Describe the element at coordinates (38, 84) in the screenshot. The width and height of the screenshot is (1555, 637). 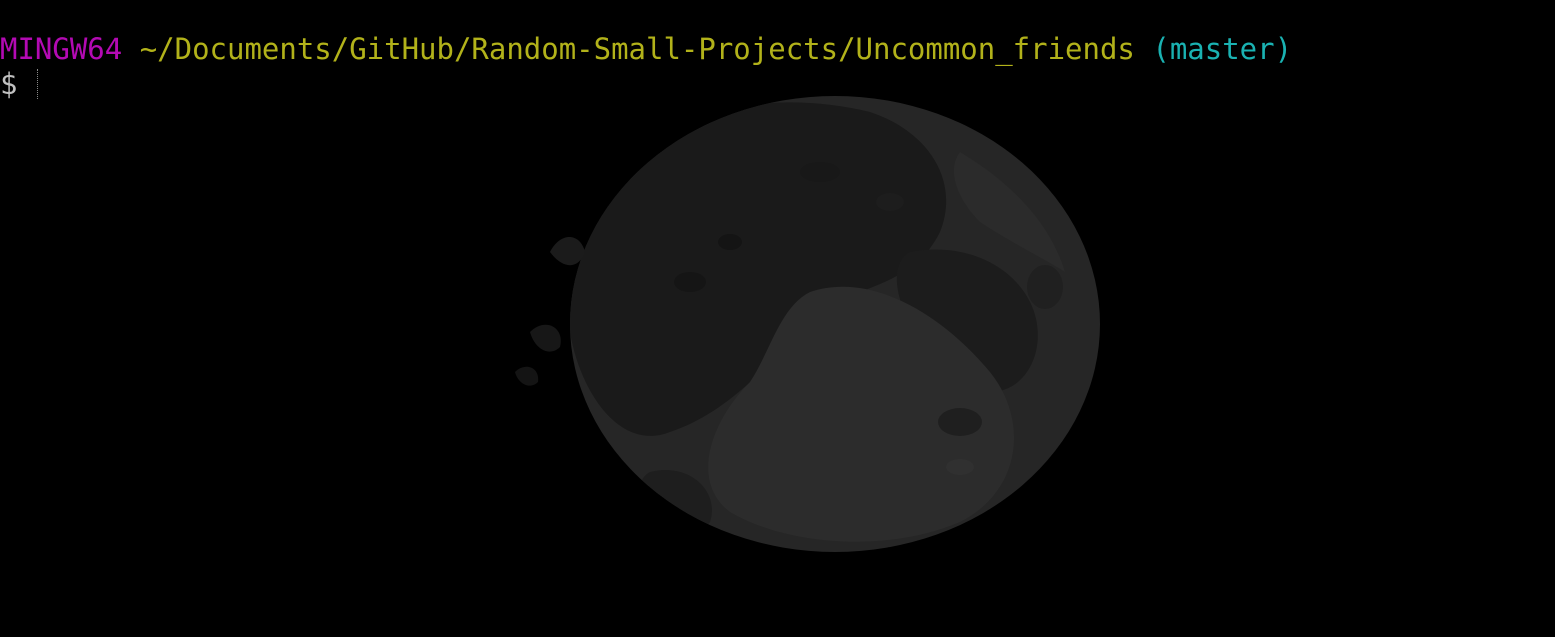
I see `text-cursor` at that location.